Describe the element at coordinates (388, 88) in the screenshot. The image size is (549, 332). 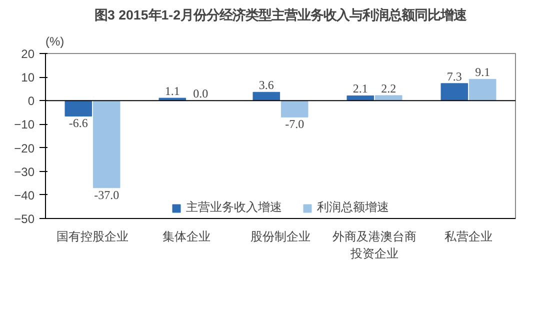
I see `data-label: 2.2` at that location.